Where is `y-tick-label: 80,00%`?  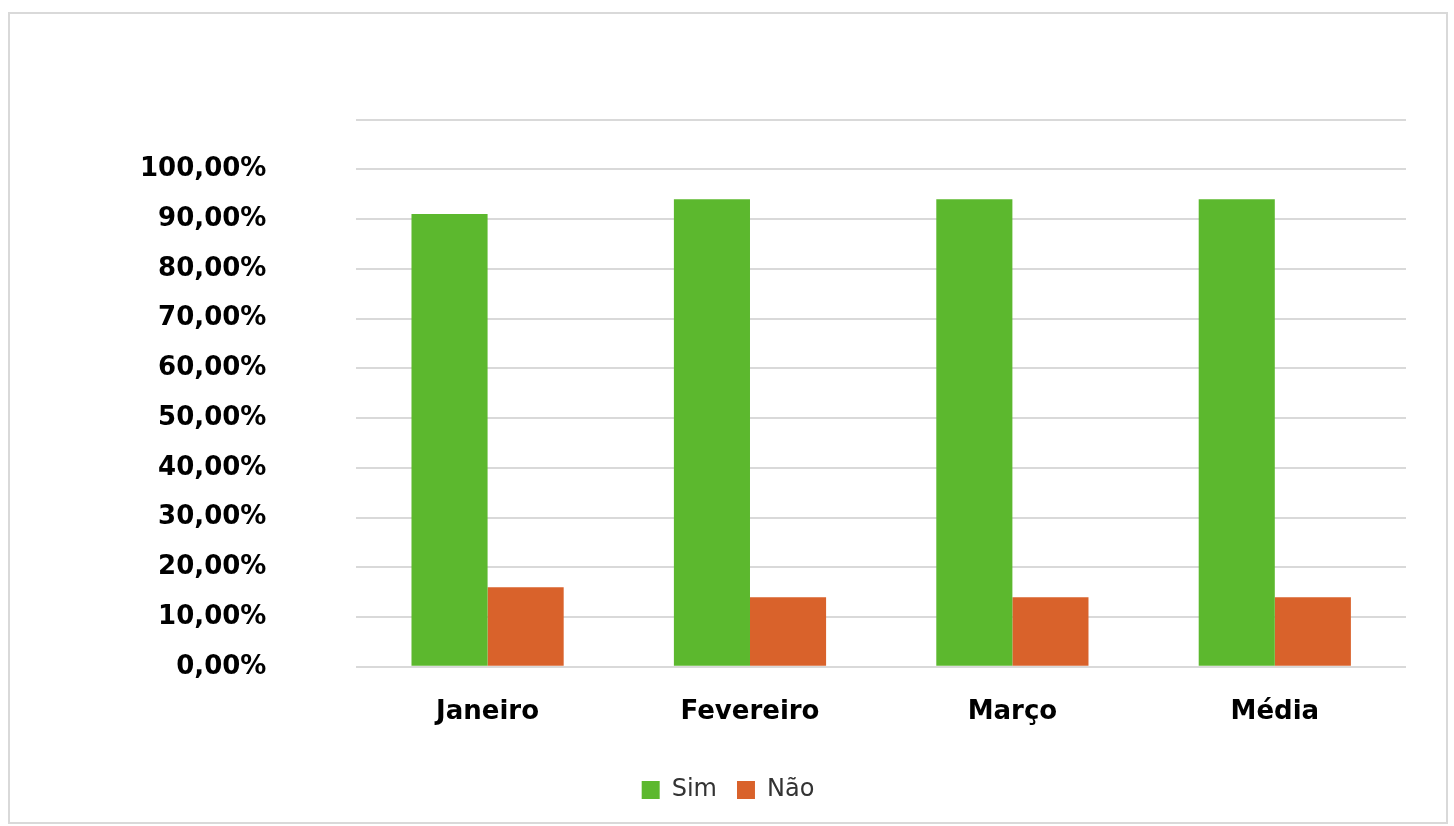 y-tick-label: 80,00% is located at coordinates (212, 266).